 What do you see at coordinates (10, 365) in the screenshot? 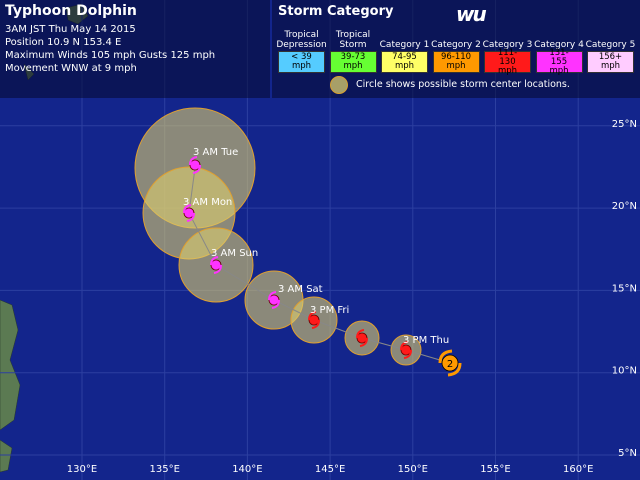
I see `philippines` at bounding box center [10, 365].